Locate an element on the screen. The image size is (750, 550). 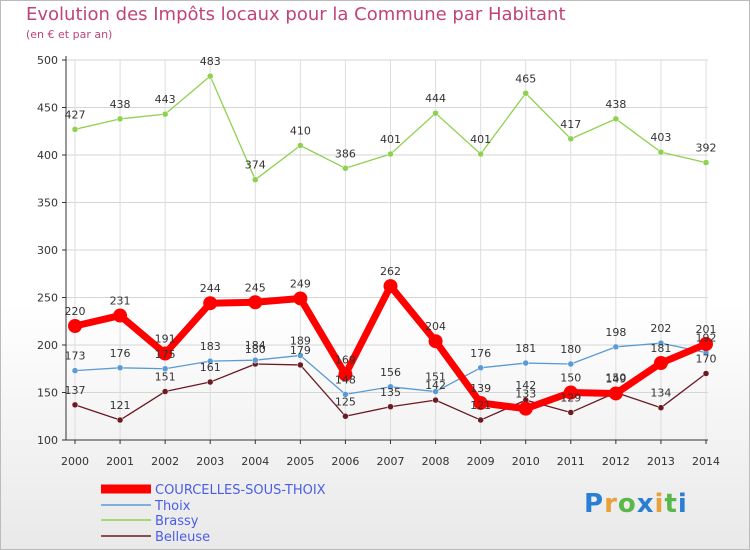
data-label-courcelles-sous-thoix-2000: 220 is located at coordinates (75, 311).